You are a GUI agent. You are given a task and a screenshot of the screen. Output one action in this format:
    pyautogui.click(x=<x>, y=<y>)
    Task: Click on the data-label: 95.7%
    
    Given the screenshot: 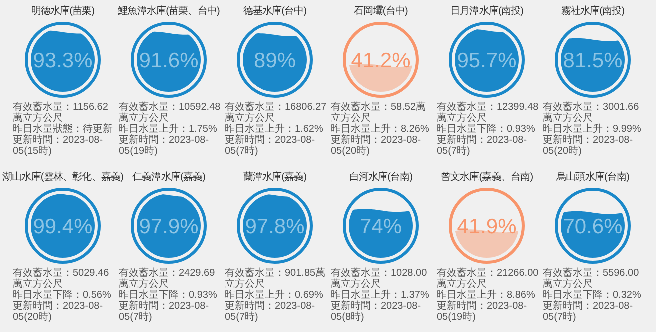 What is the action you would take?
    pyautogui.click(x=487, y=61)
    